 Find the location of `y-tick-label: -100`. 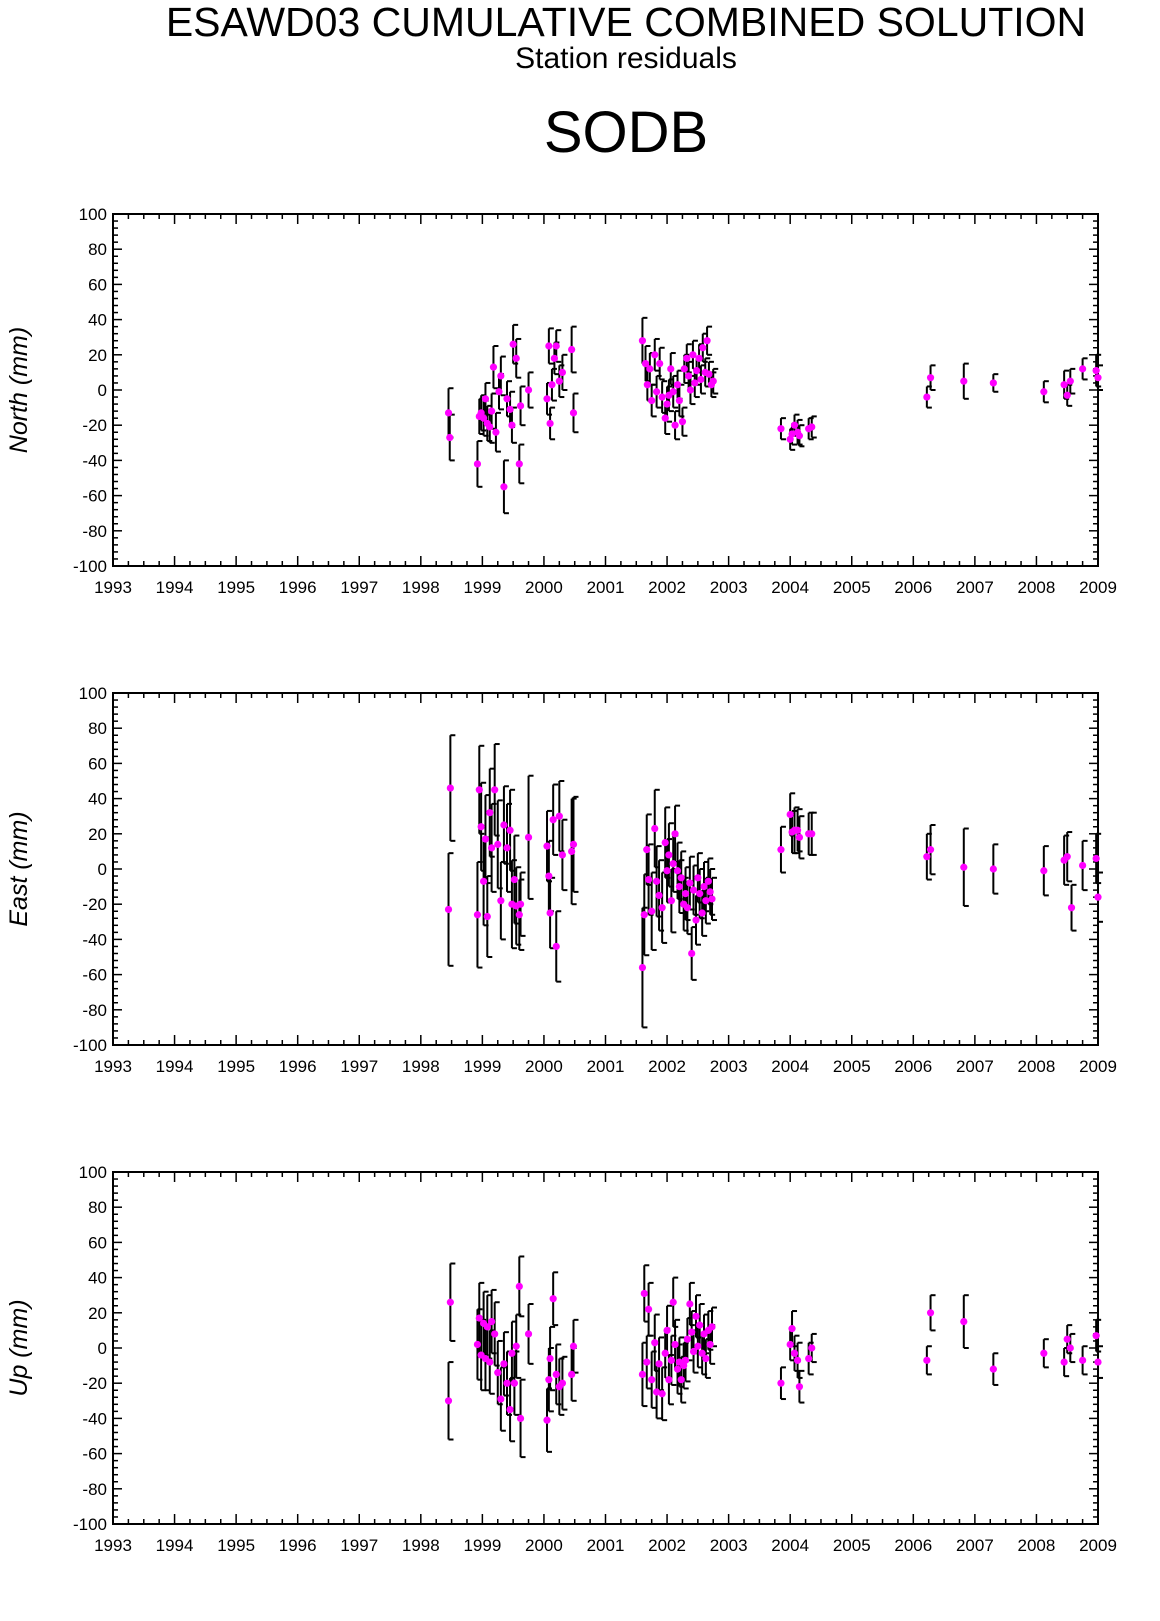

y-tick-label: -100 is located at coordinates (90, 1045).